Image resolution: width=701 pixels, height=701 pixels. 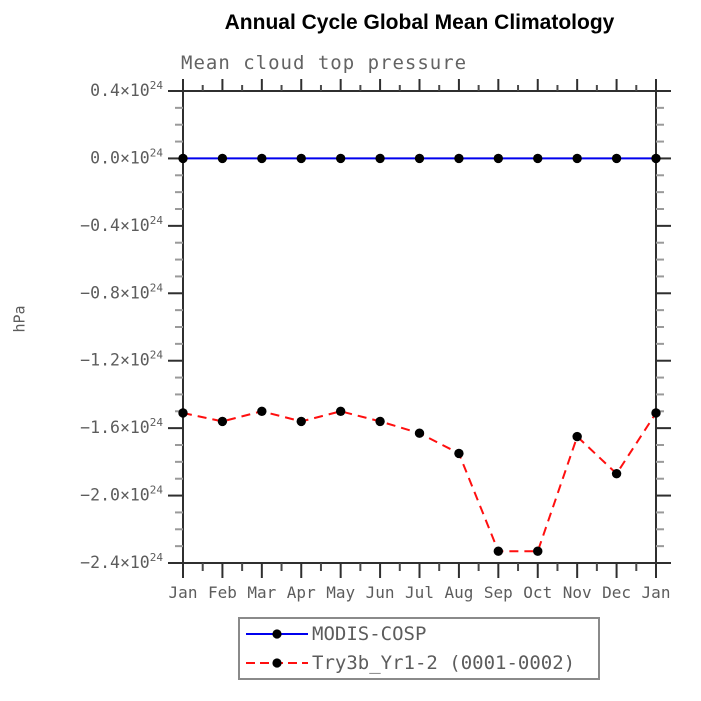 What do you see at coordinates (444, 662) in the screenshot?
I see `legend-label-try3b: Try3b_Yr1-2 (0001-0002)` at bounding box center [444, 662].